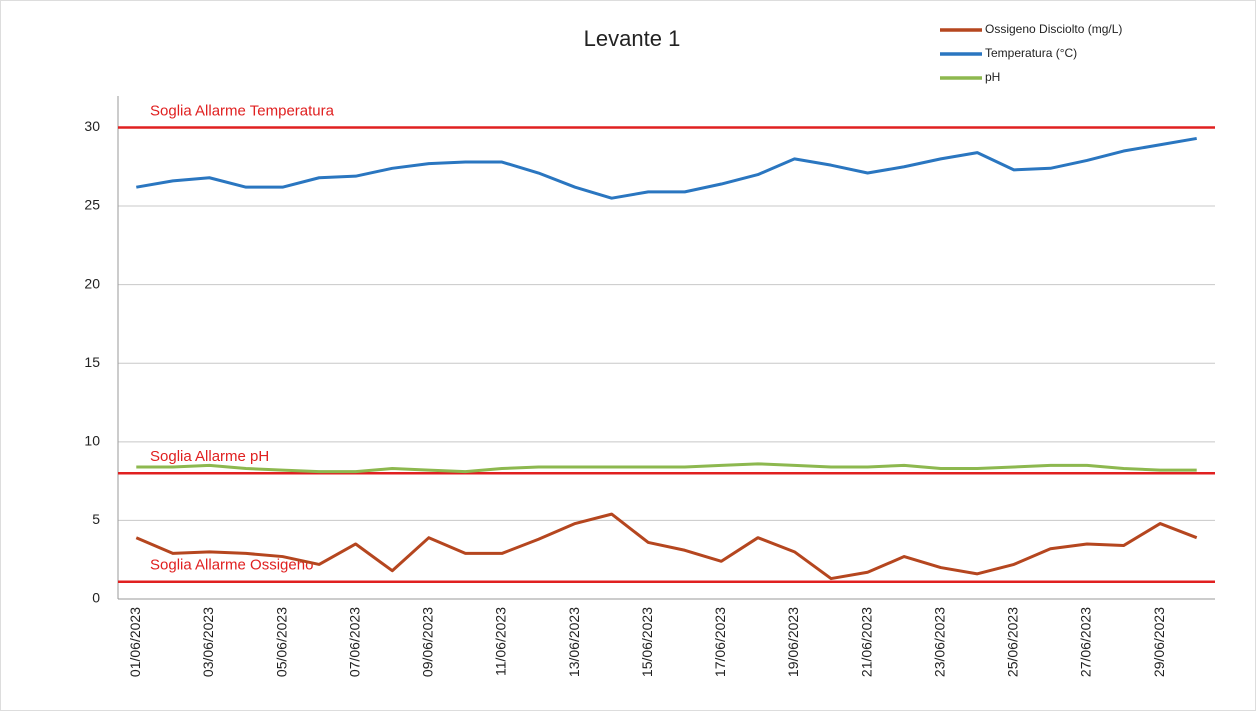  I want to click on x-tick-label: 25/06/2023, so click(1013, 642).